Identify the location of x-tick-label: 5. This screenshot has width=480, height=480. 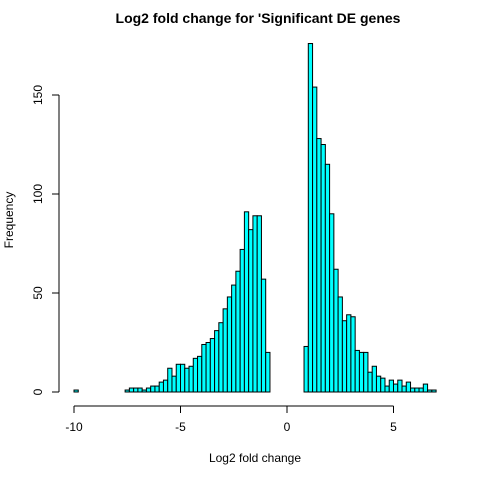
(393, 427).